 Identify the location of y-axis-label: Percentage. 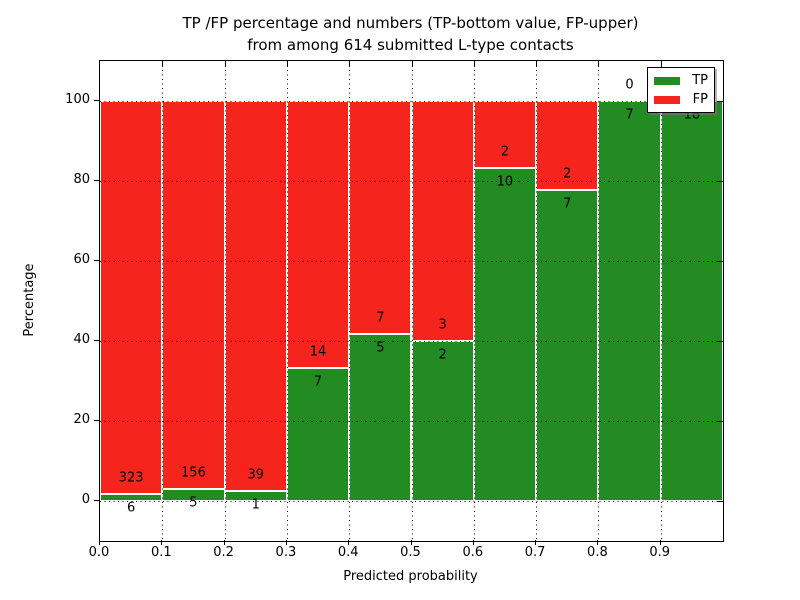
(29, 300).